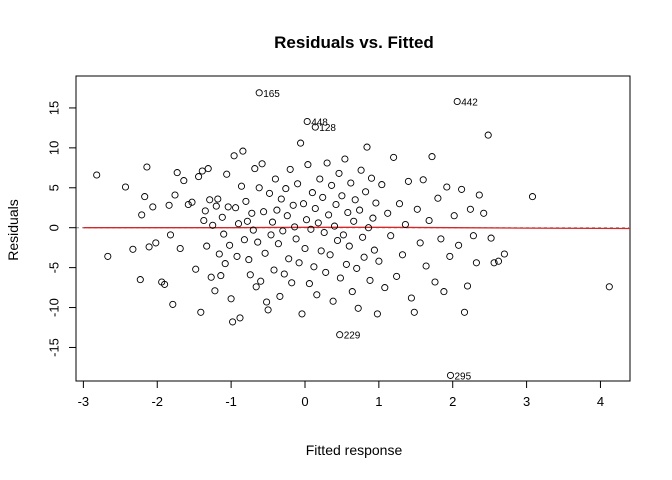 This screenshot has height=480, width=672. I want to click on y-tick-label: -10, so click(54, 307).